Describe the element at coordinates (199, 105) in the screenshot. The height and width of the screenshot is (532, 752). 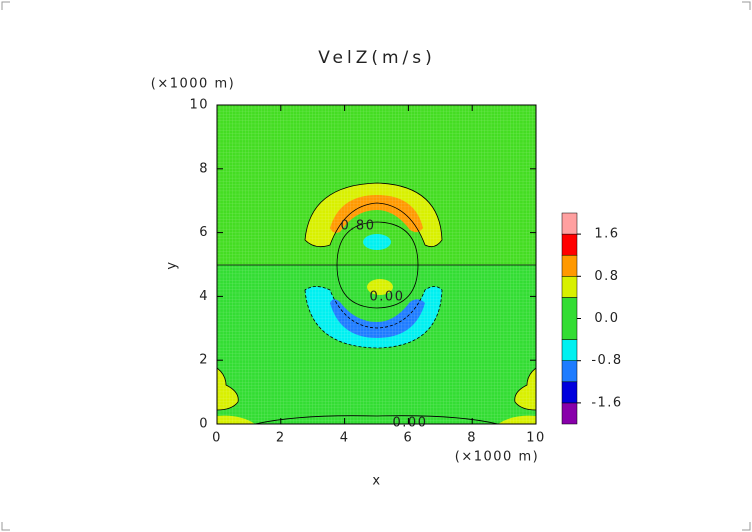
I see `y-tick-label: 10` at that location.